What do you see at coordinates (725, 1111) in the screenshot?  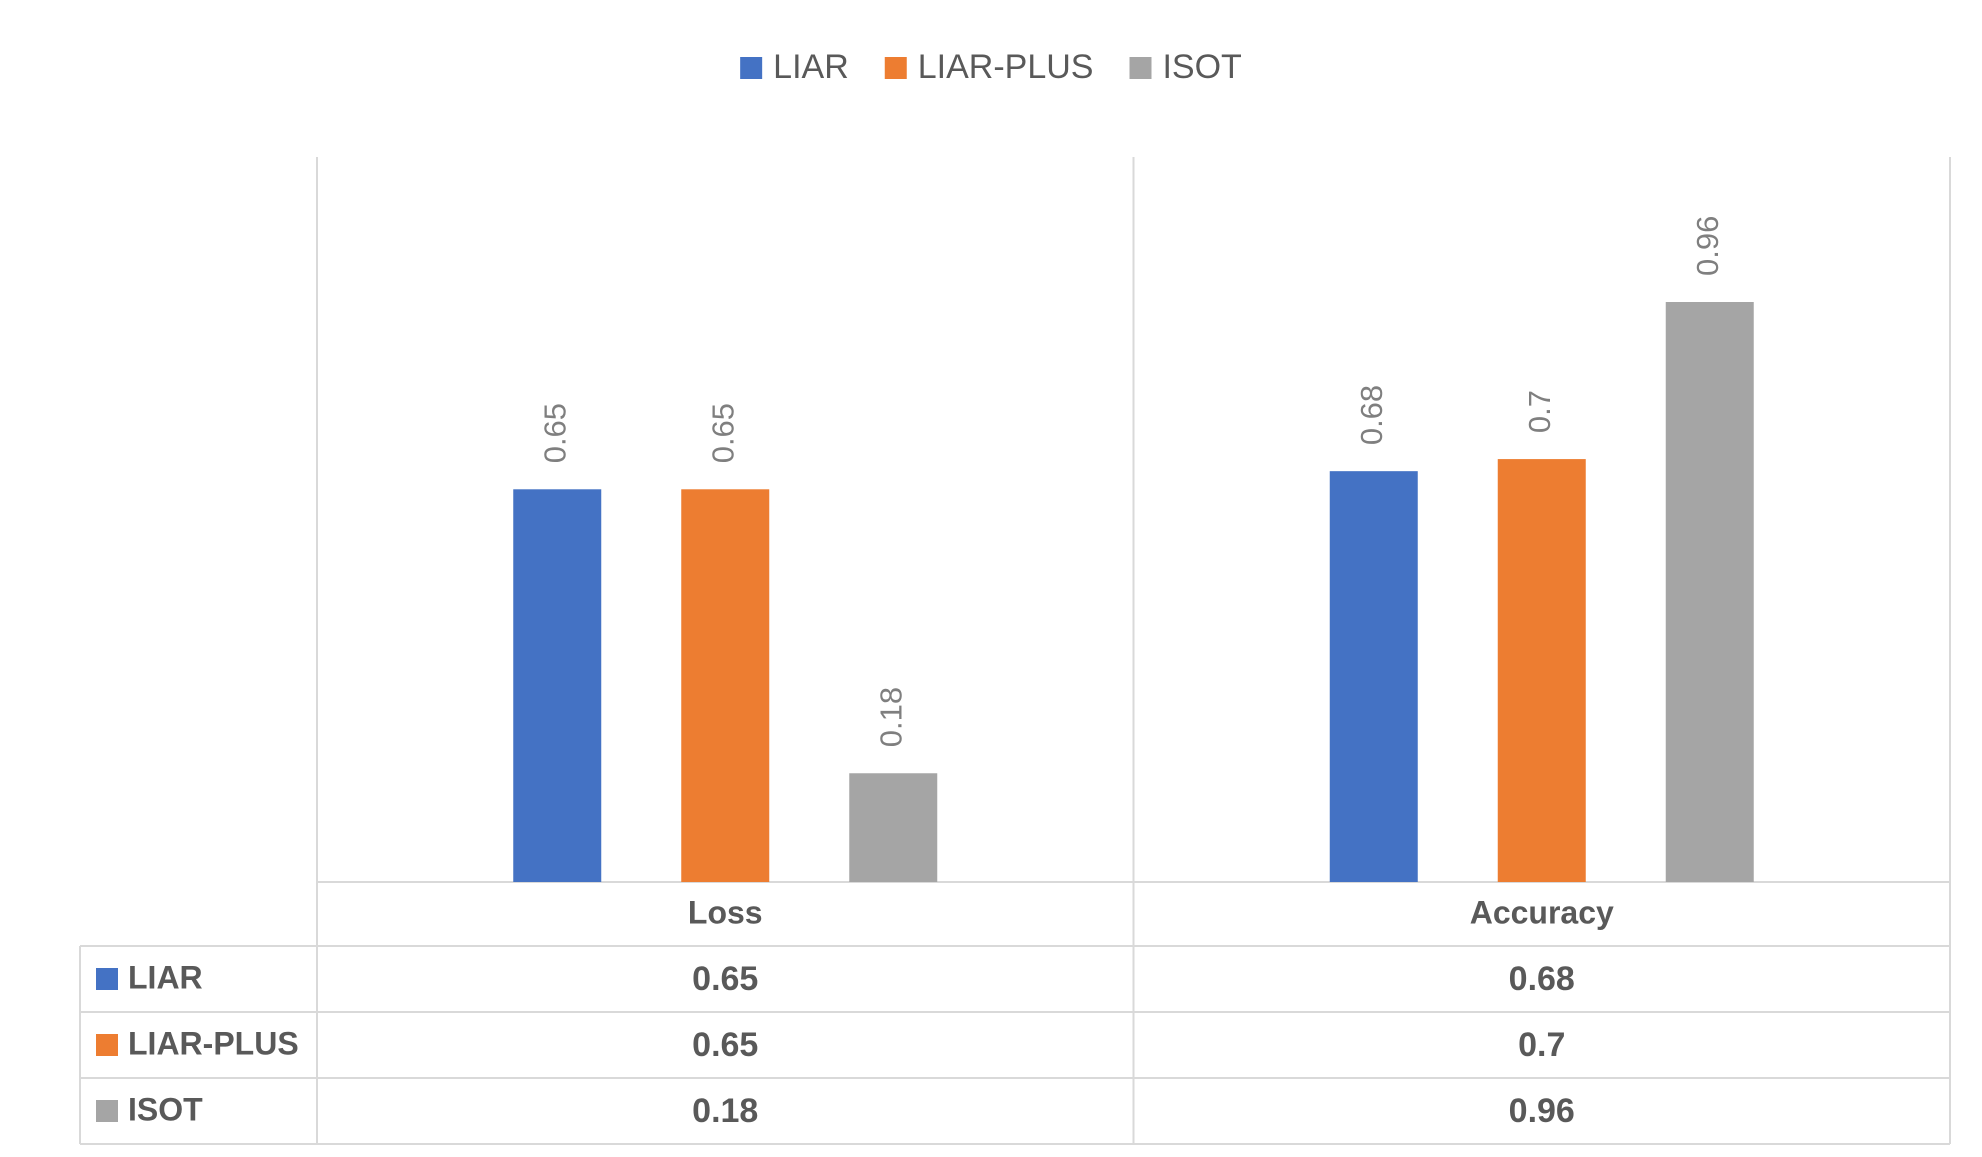 I see `table-cell-isot-loss: 0.18` at bounding box center [725, 1111].